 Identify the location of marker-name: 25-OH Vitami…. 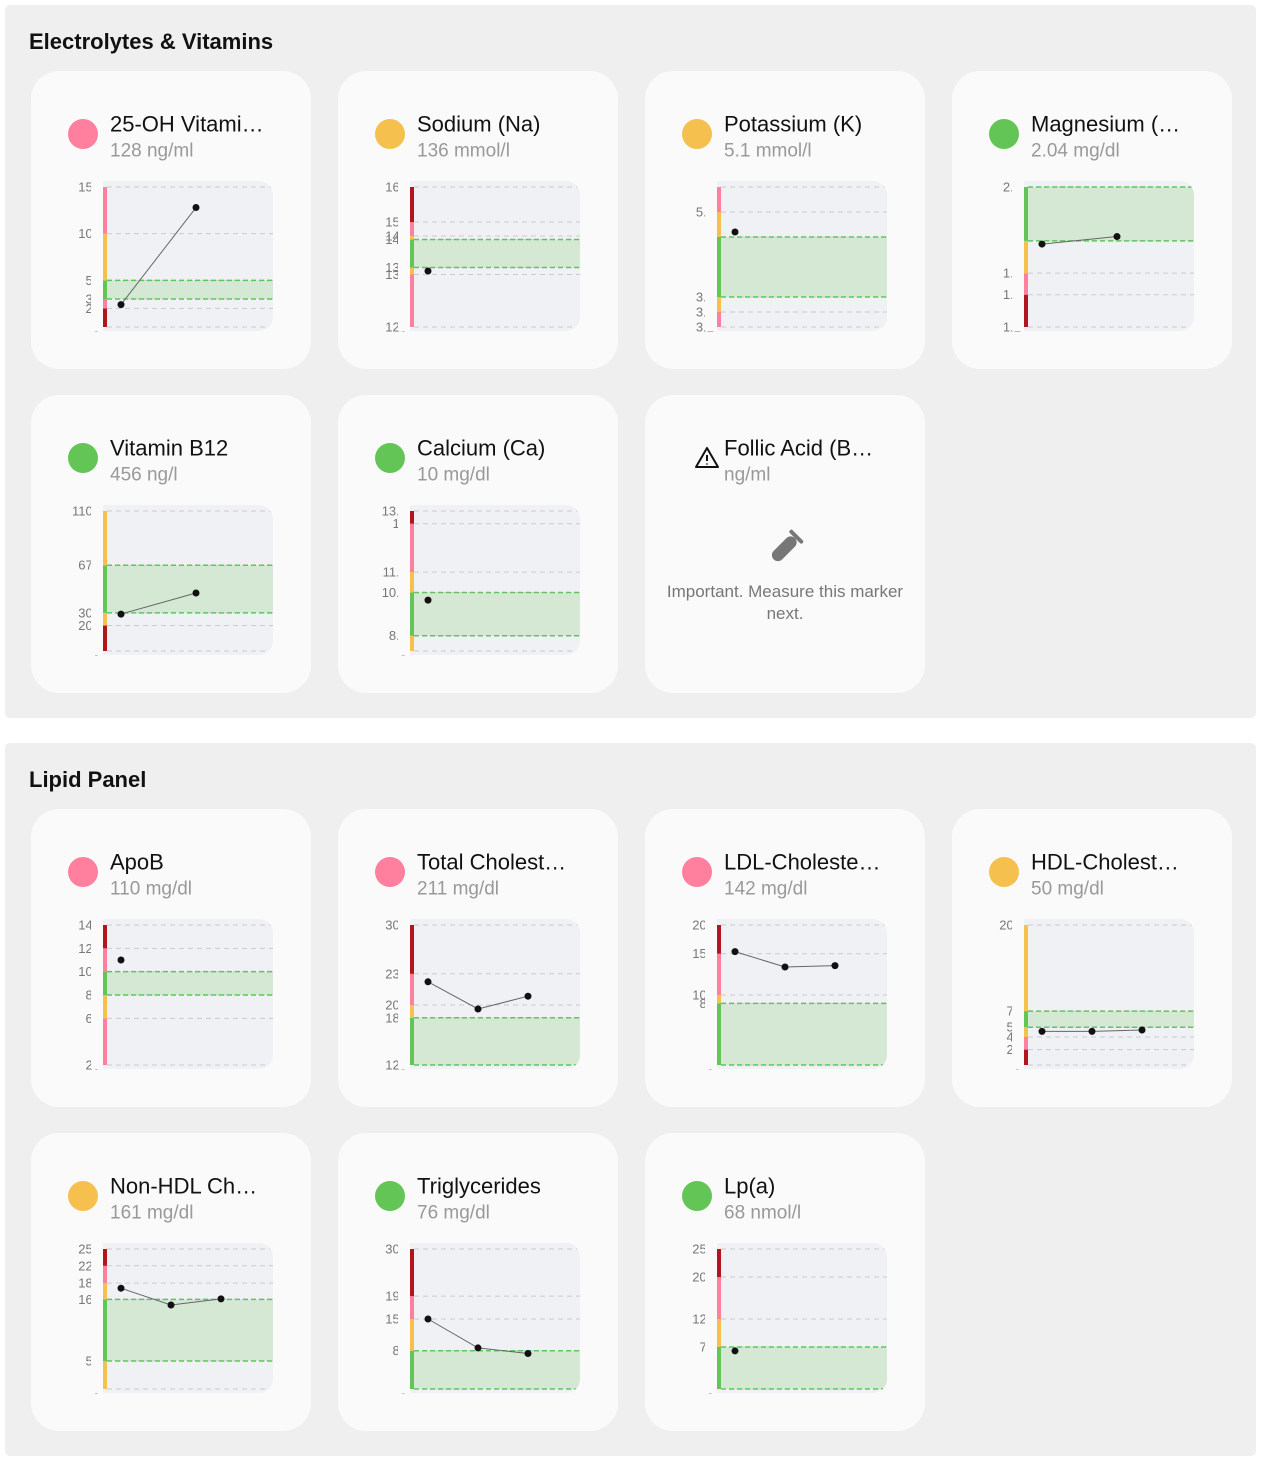
(187, 124).